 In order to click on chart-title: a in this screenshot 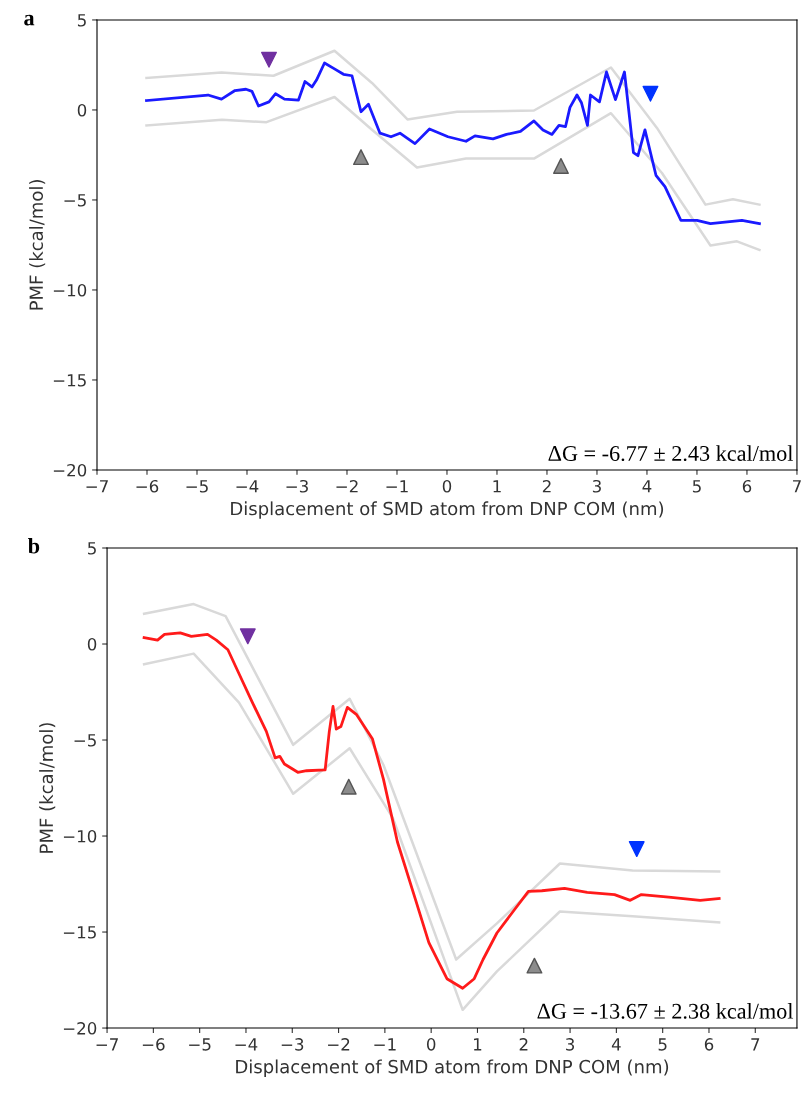, I will do `click(29, 20)`.